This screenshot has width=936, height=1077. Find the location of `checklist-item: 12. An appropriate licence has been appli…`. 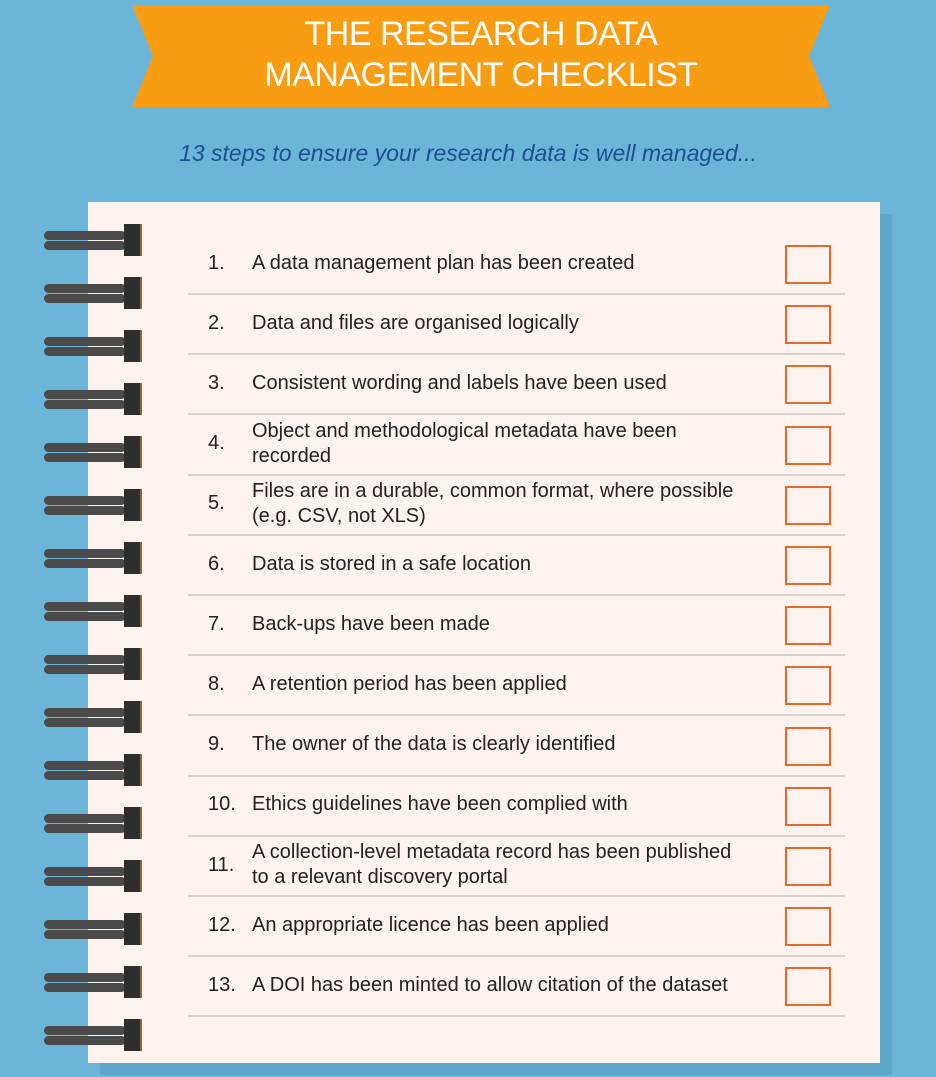

checklist-item: 12. An appropriate licence has been appli… is located at coordinates (516, 926).